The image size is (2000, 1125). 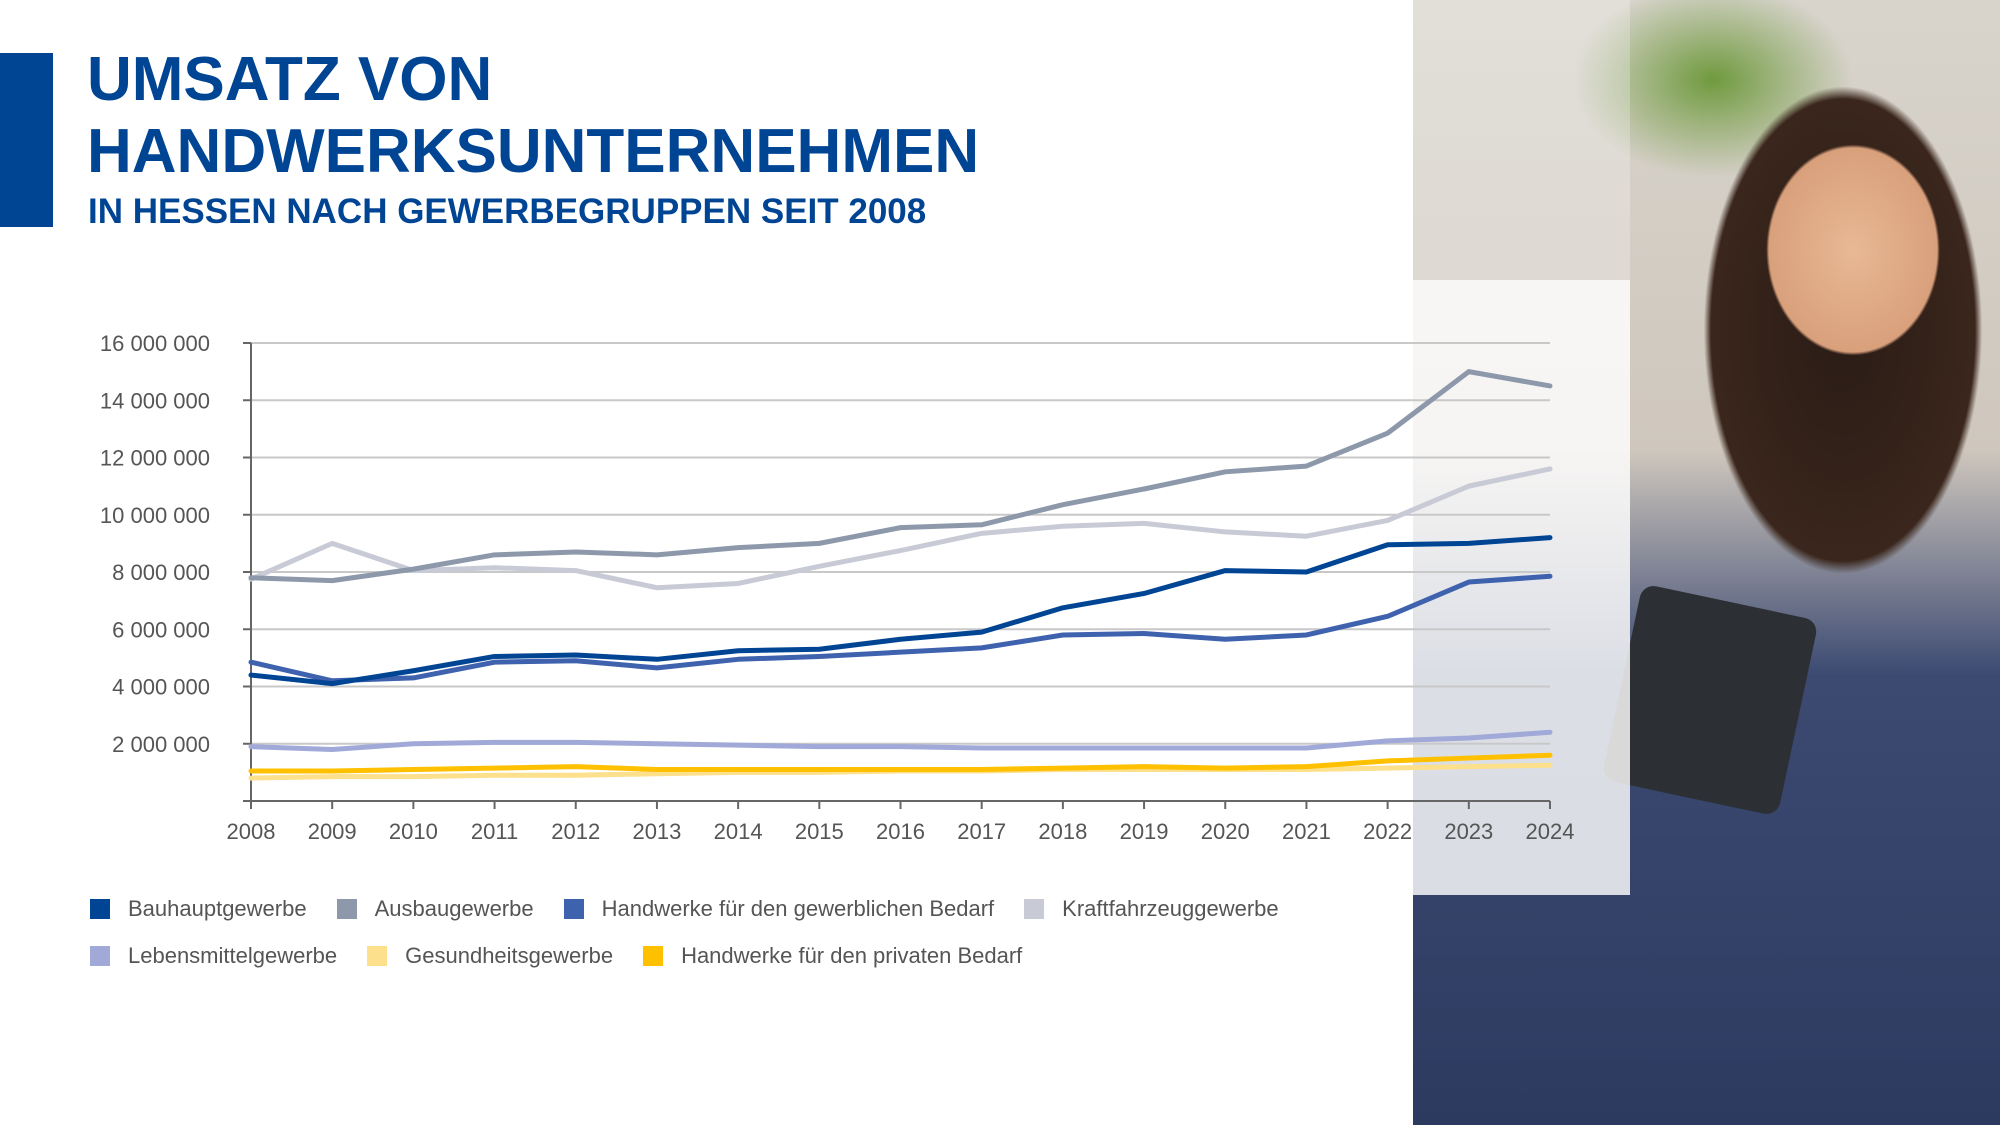 I want to click on x-tick-label: 2018, so click(x=1062, y=831).